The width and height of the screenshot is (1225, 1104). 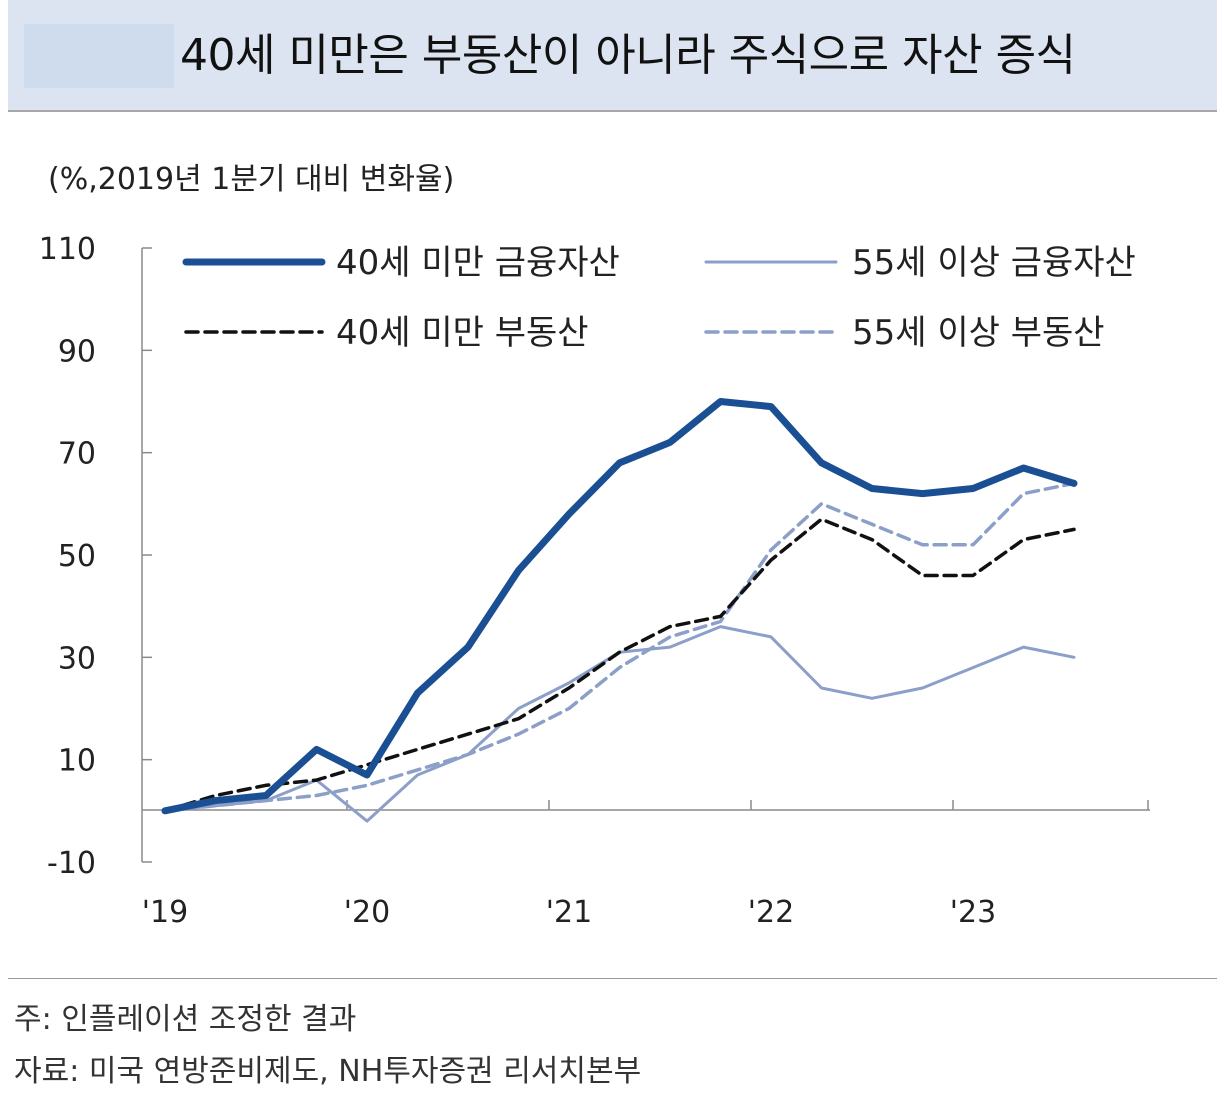 What do you see at coordinates (165, 912) in the screenshot?
I see `x-tick-label: '19` at bounding box center [165, 912].